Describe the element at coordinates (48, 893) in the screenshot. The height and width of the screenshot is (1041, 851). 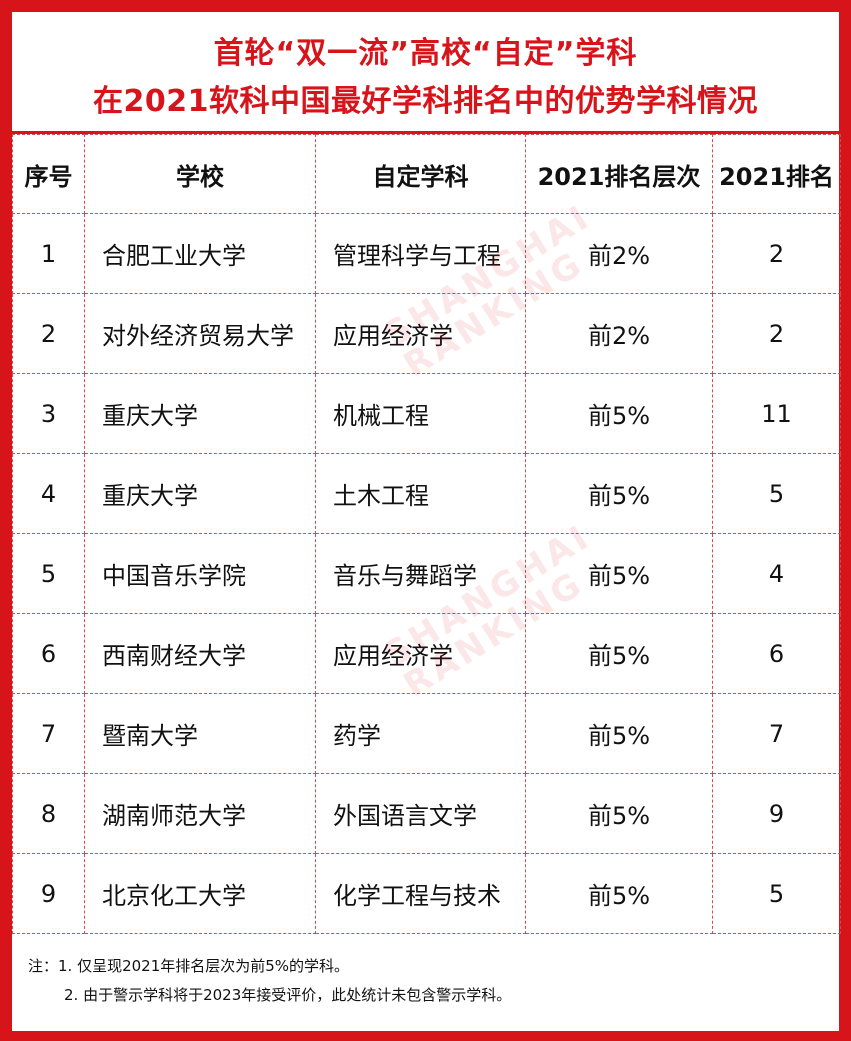
I see `cell-index: 9` at that location.